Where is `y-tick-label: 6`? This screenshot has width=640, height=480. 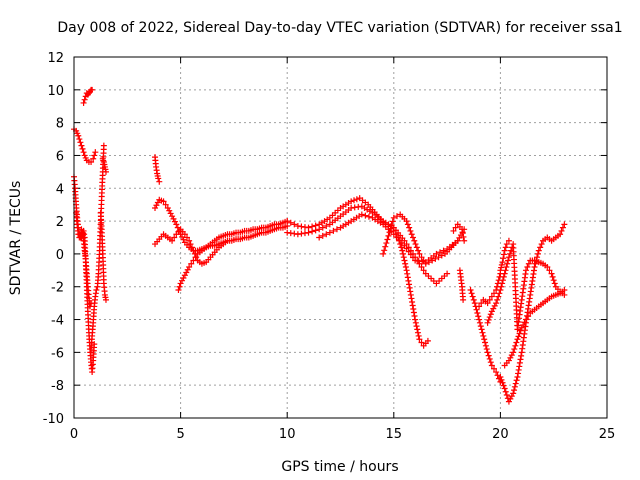 y-tick-label: 6 is located at coordinates (60, 156).